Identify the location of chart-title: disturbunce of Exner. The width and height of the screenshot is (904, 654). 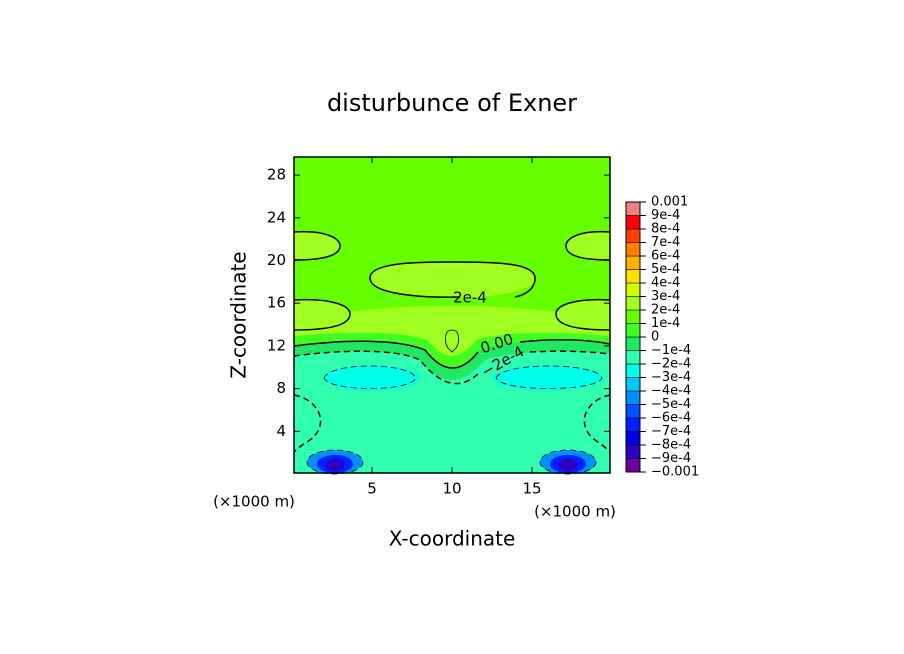
(452, 103).